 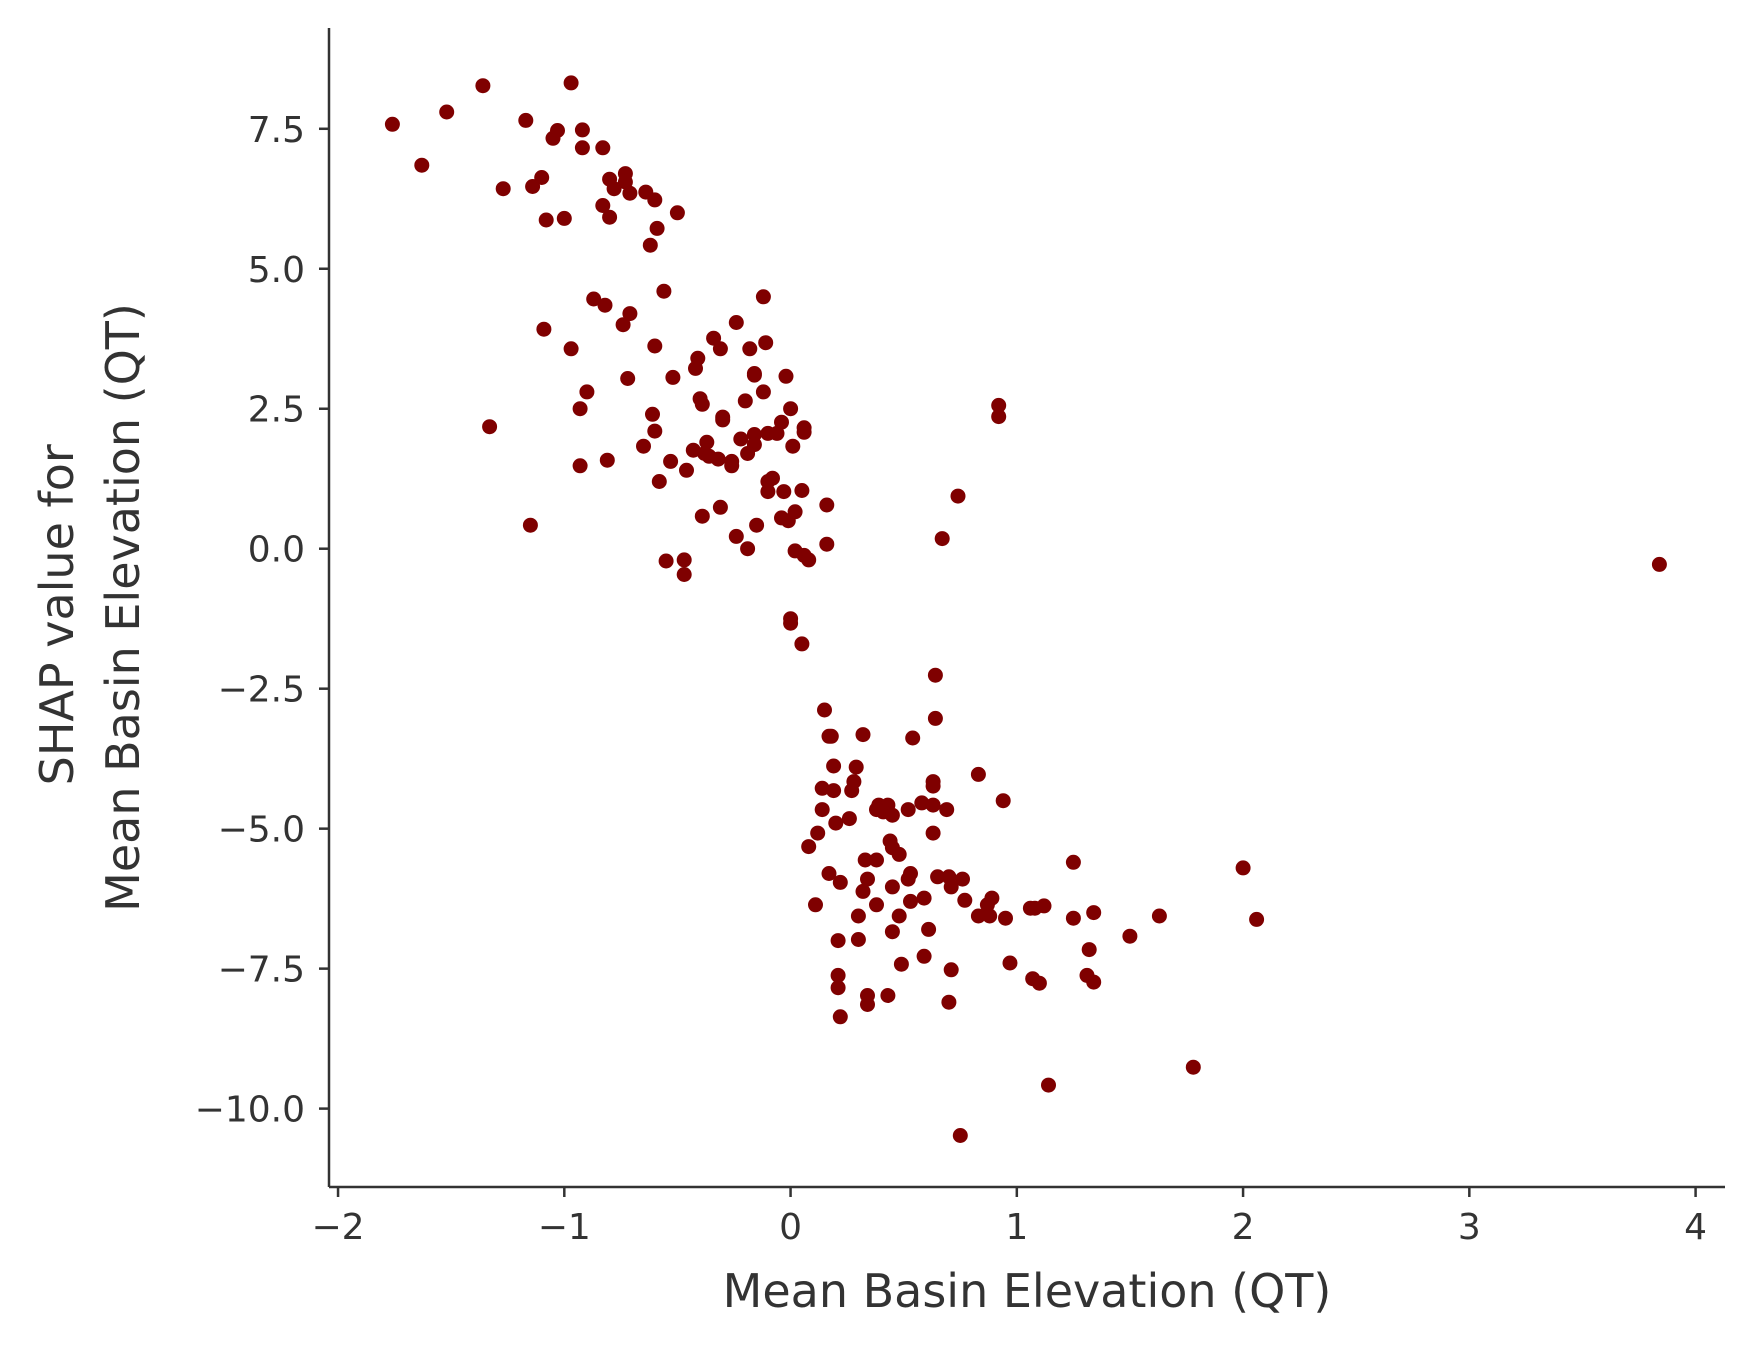 What do you see at coordinates (261, 690) in the screenshot?
I see `y-tick-label: −2.5` at bounding box center [261, 690].